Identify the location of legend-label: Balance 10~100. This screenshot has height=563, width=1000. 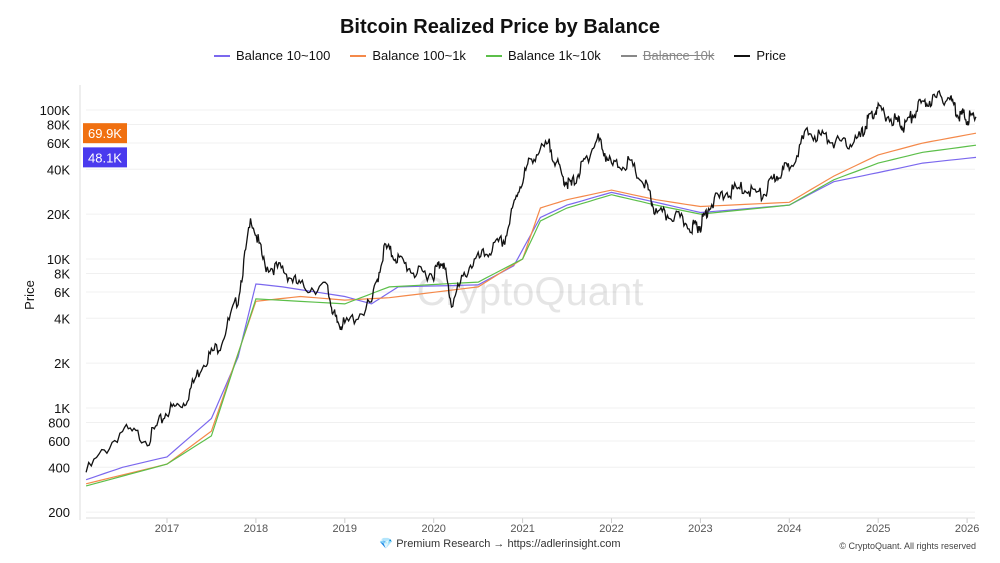
(283, 55).